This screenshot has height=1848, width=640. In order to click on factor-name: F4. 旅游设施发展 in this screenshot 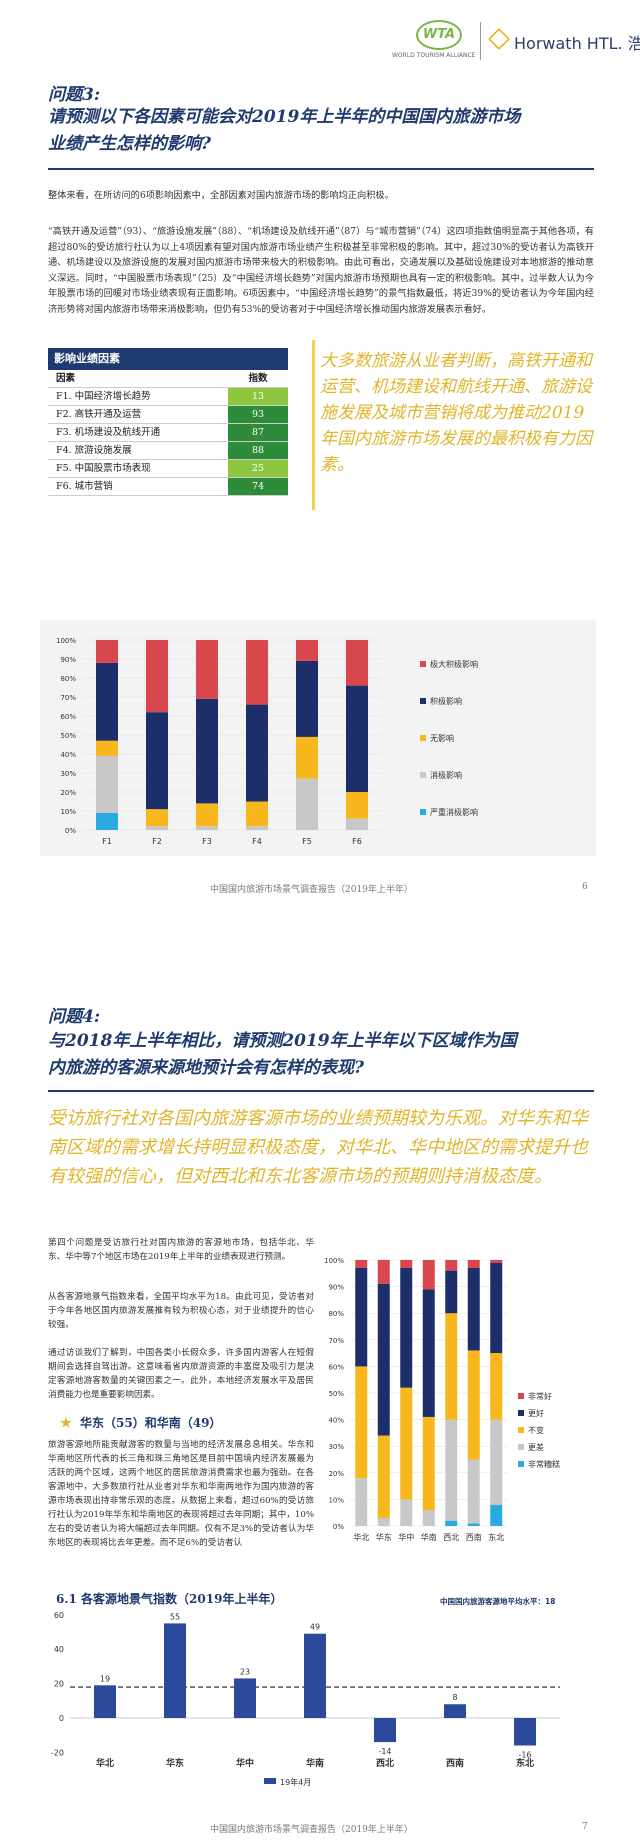, I will do `click(94, 450)`.